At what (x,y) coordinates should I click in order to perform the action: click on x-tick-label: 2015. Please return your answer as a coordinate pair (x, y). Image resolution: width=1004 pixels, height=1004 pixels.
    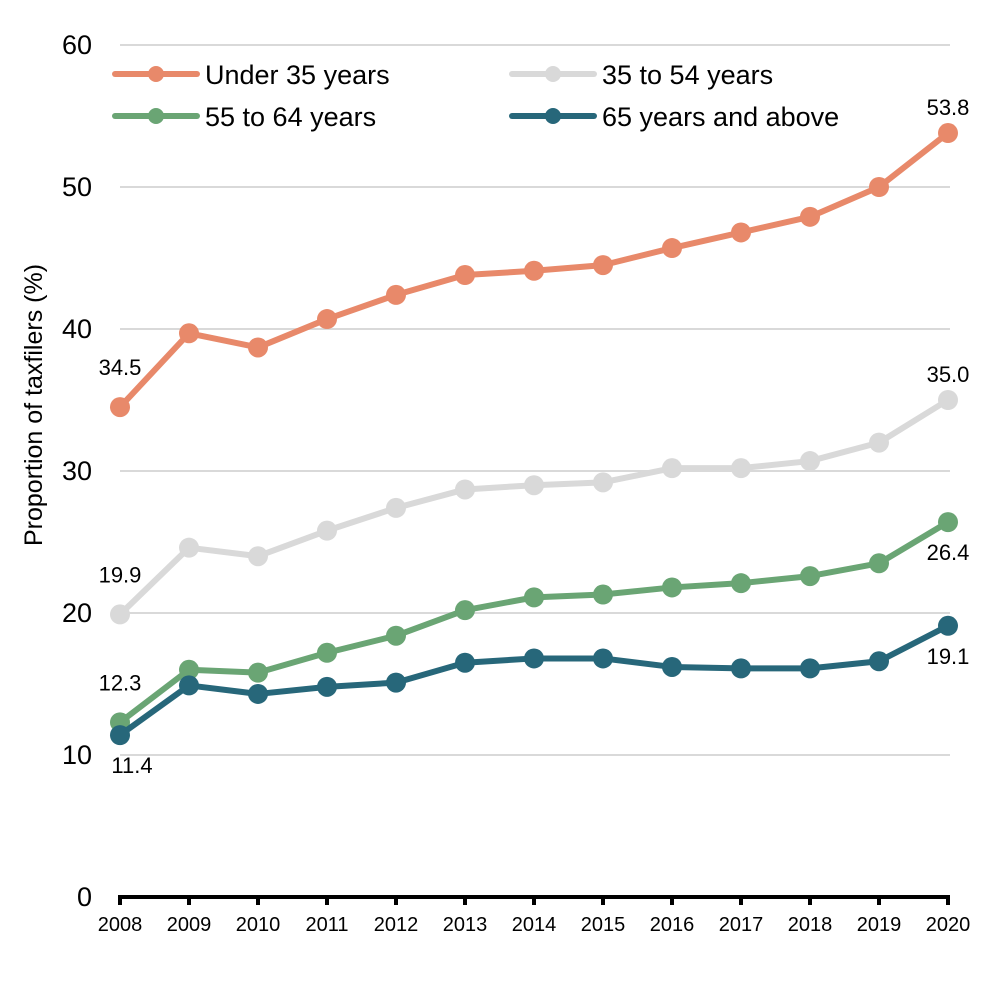
    Looking at the image, I should click on (603, 925).